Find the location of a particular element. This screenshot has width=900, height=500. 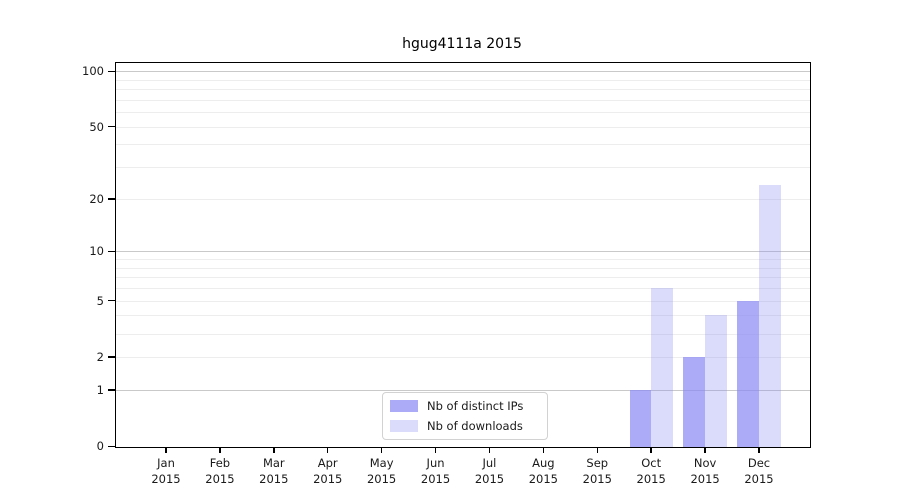

x-tick-label-aug: Aug 2015 is located at coordinates (543, 471).